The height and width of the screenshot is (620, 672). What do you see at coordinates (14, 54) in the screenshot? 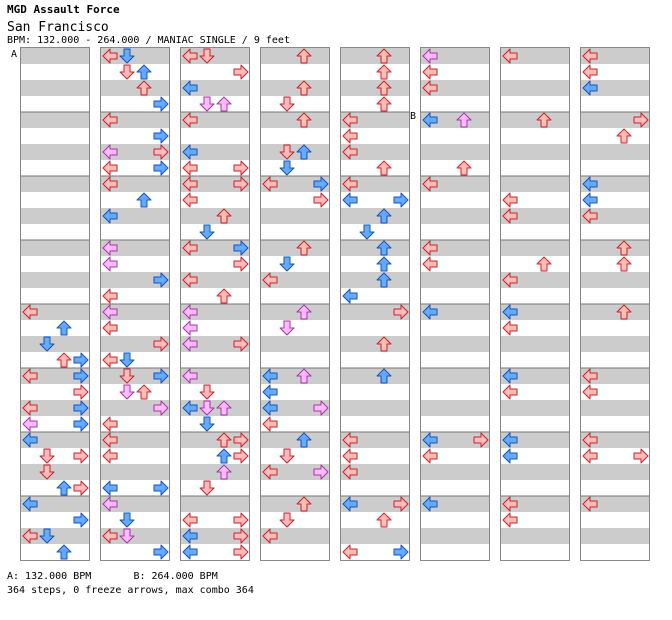
I see `bpm-marker-a: A` at bounding box center [14, 54].